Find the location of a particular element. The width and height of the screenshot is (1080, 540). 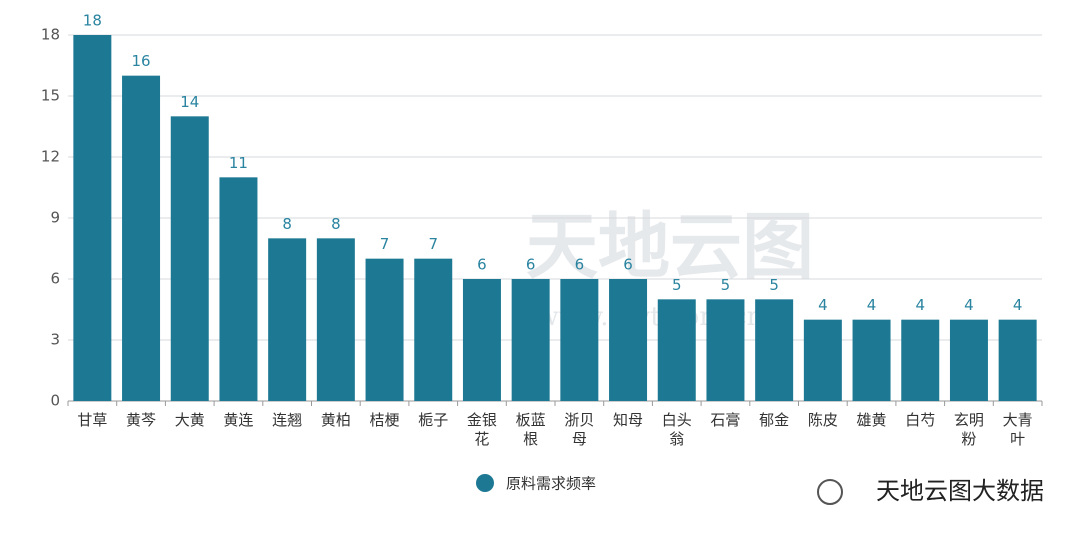

x-tick-label: 石膏 is located at coordinates (725, 420).